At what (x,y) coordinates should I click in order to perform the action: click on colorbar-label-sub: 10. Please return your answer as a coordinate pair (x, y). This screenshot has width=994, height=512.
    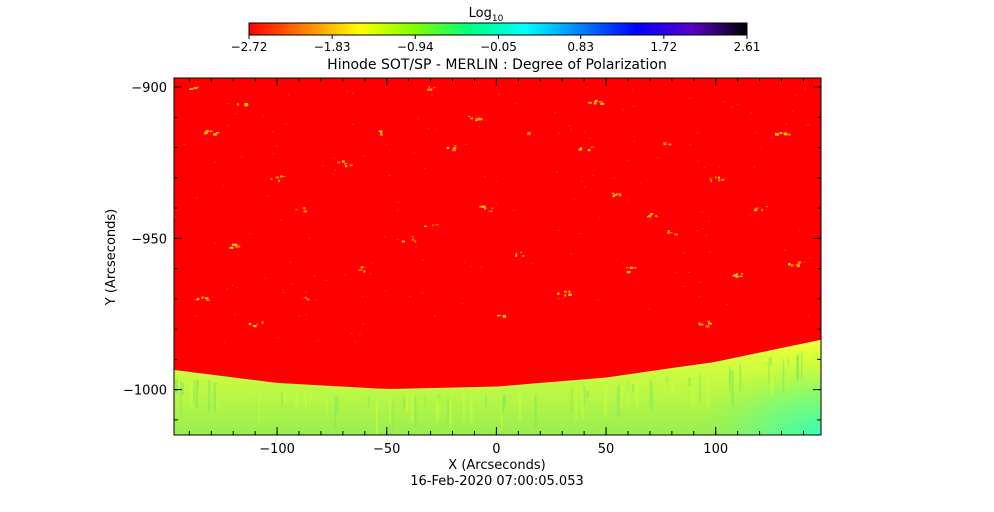
    Looking at the image, I should click on (498, 19).